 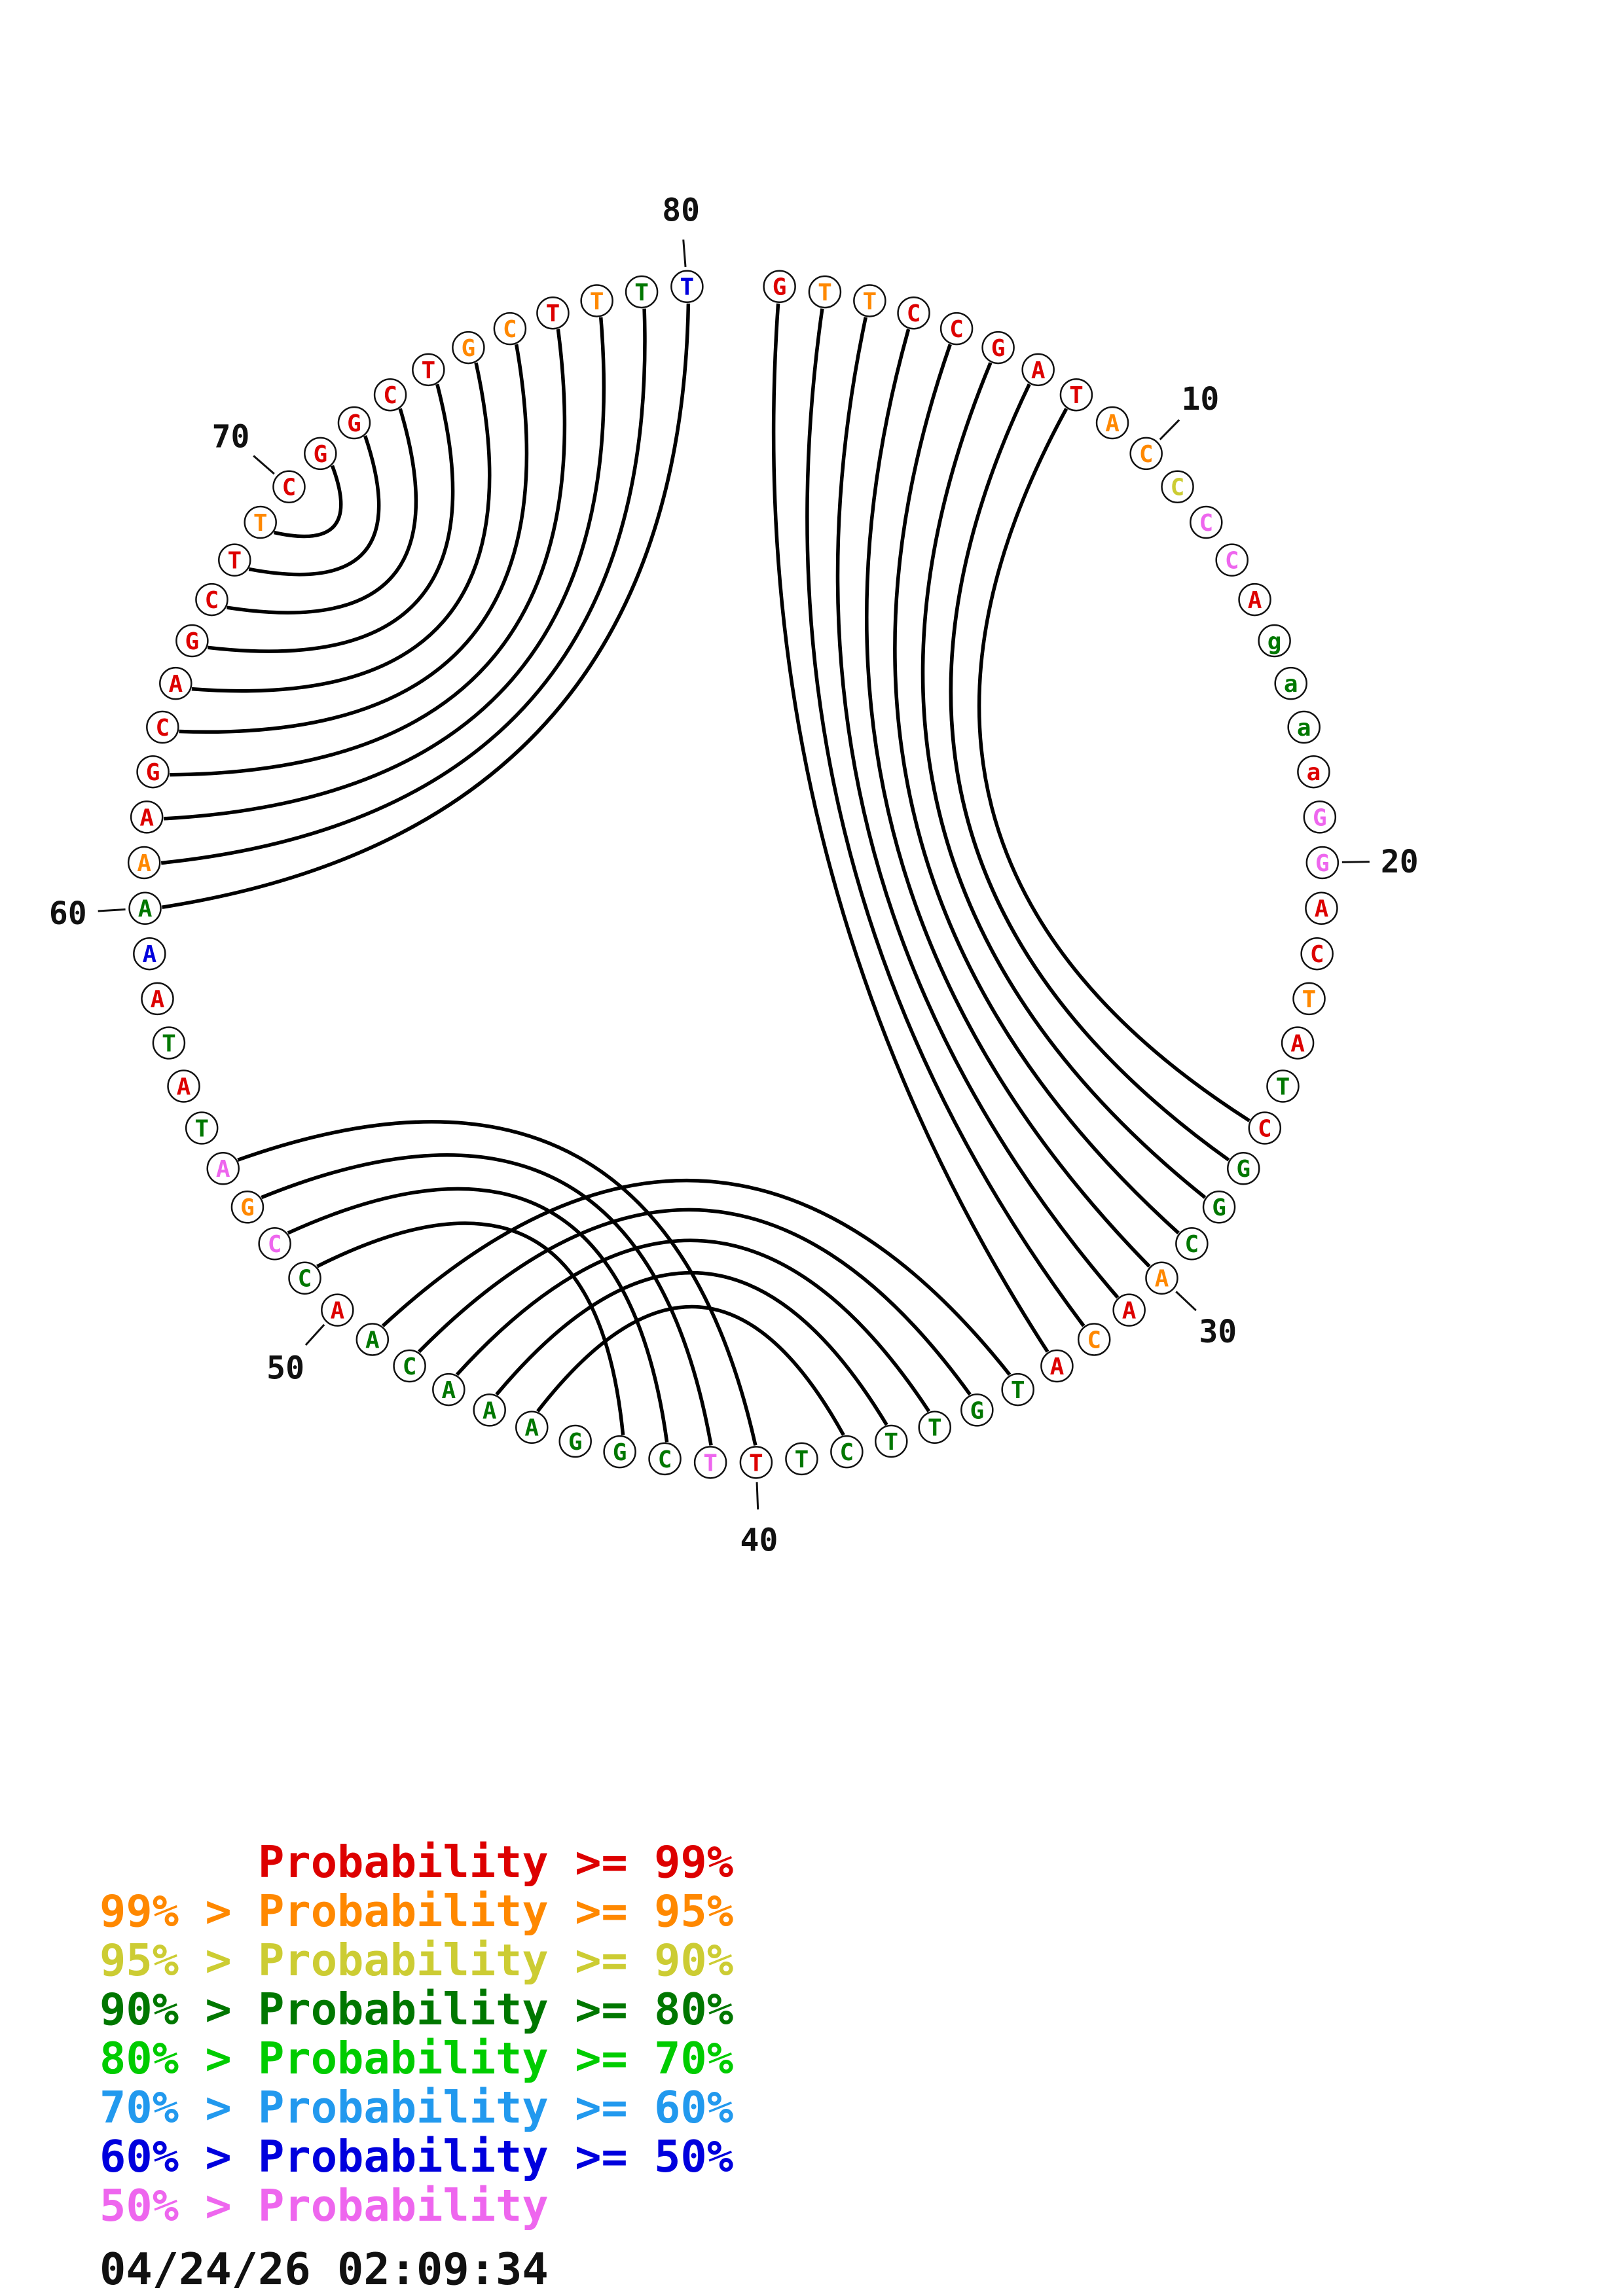 I want to click on timestamp: 04/24/26 02:09:34, so click(x=324, y=2269).